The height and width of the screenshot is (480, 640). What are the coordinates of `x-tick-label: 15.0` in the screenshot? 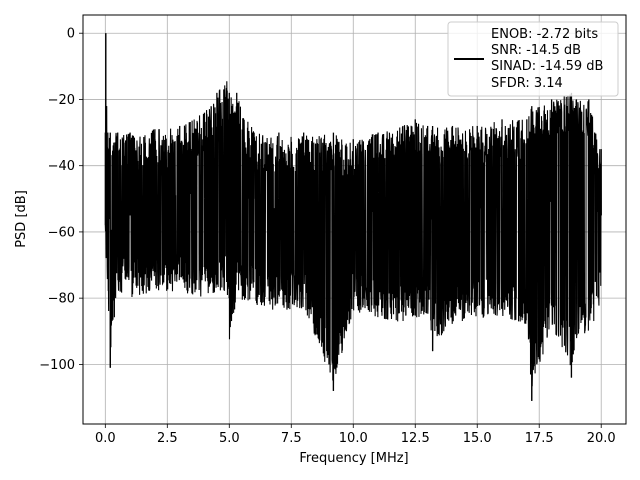 It's located at (477, 438).